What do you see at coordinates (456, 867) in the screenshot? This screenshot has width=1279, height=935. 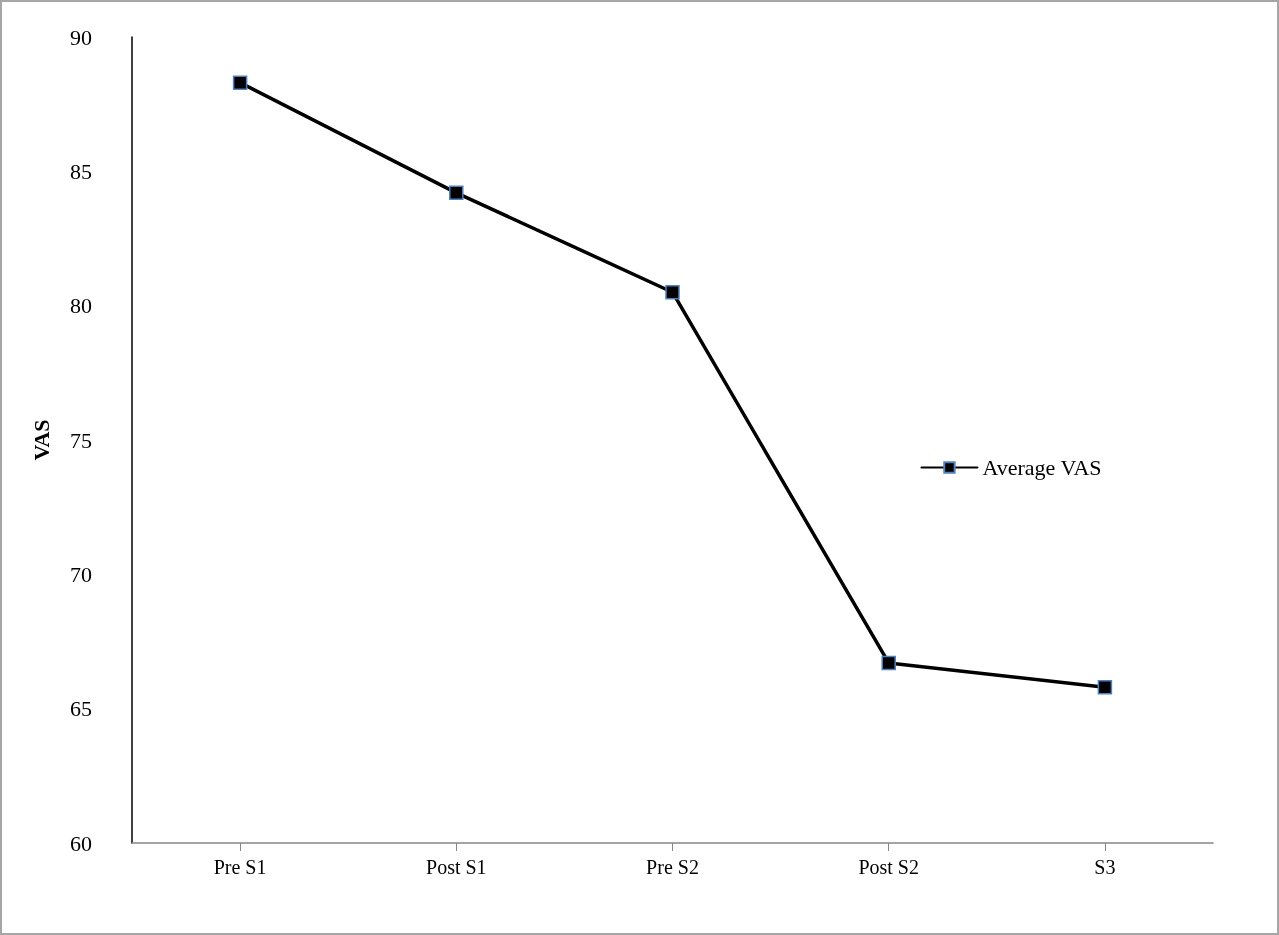 I see `x-tick-label: Post S1` at bounding box center [456, 867].